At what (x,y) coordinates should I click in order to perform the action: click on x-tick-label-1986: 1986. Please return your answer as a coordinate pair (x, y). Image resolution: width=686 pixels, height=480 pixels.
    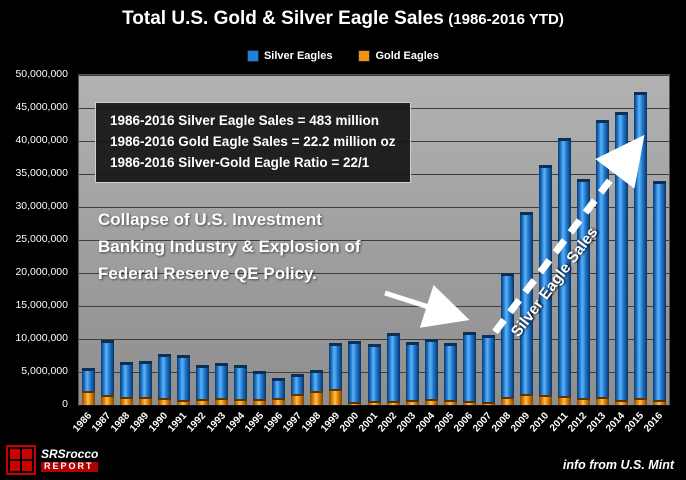
    Looking at the image, I should click on (83, 422).